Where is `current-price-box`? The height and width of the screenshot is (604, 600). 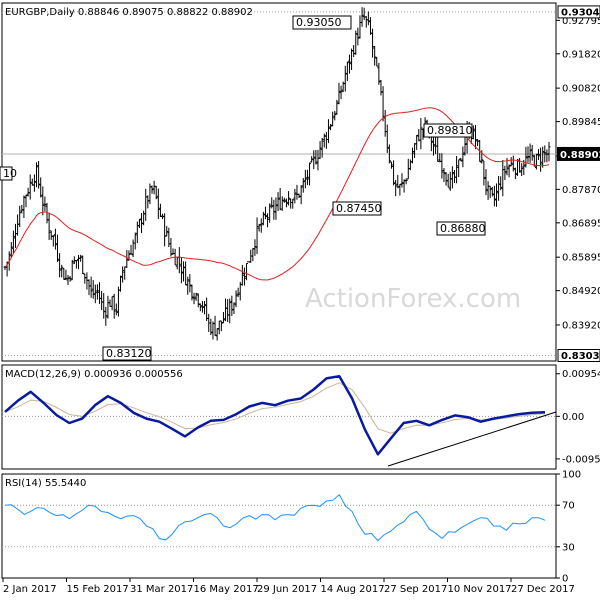 current-price-box is located at coordinates (578, 153).